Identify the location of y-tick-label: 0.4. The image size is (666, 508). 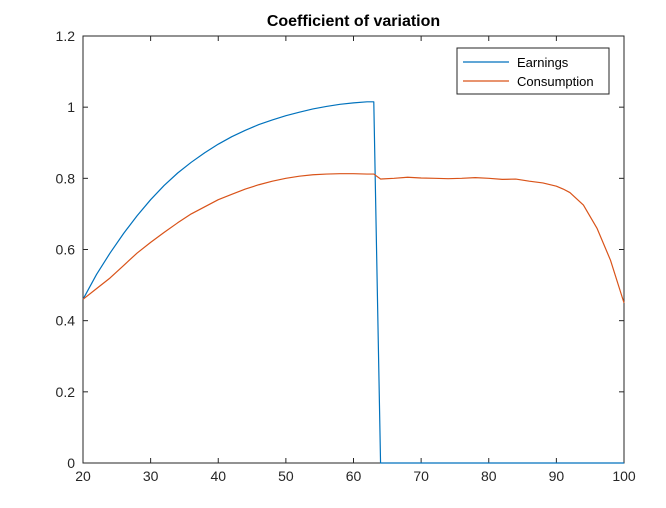
(66, 321).